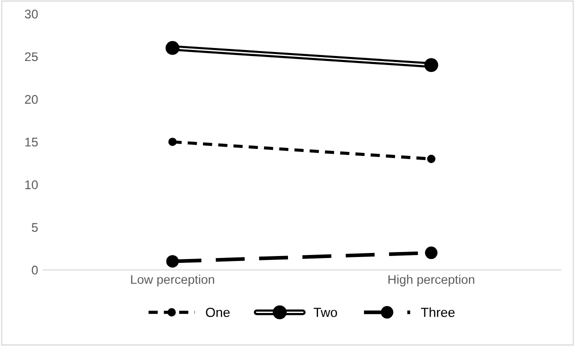 Image resolution: width=575 pixels, height=346 pixels. I want to click on x-tick-label: Low perception, so click(172, 280).